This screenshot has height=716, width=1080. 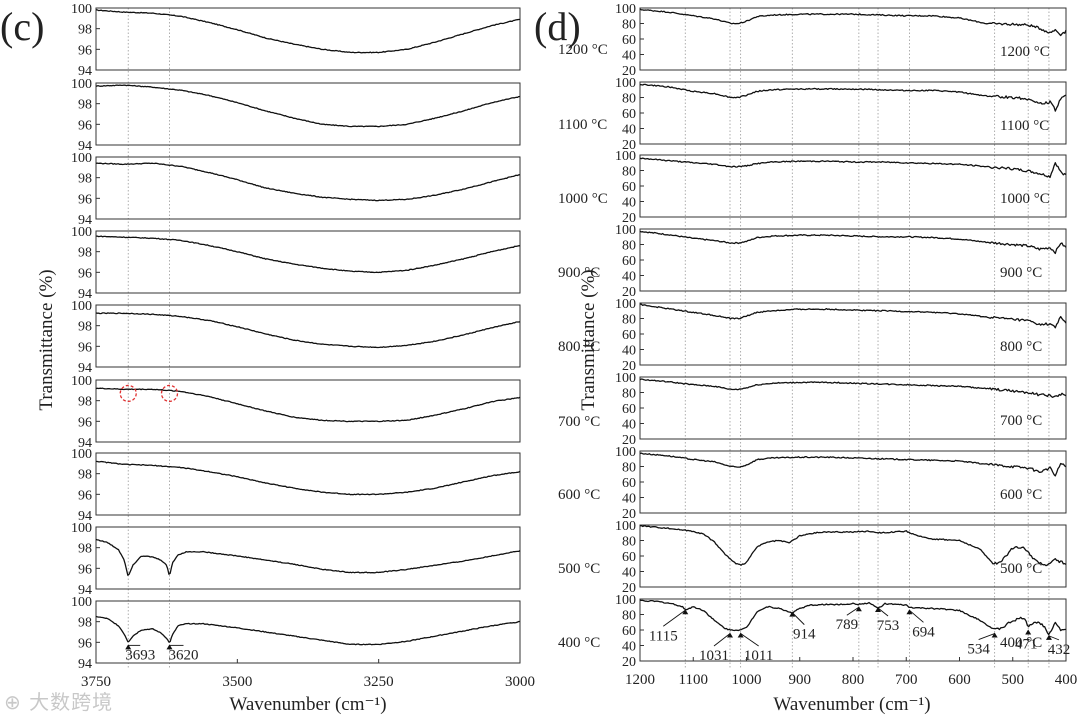 What do you see at coordinates (906, 680) in the screenshot?
I see `x-tick-label: 700` at bounding box center [906, 680].